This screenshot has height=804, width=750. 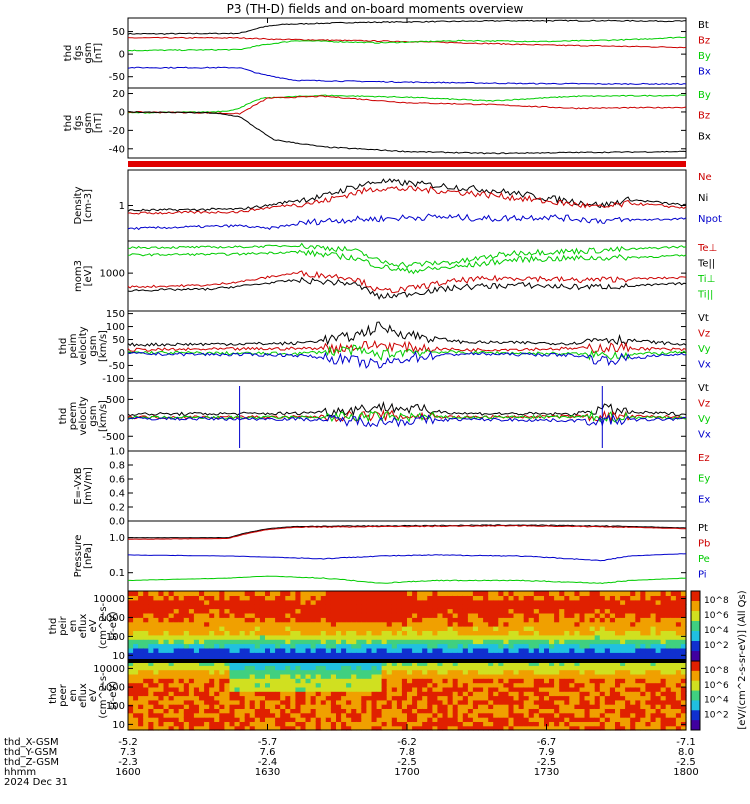 What do you see at coordinates (83, 415) in the screenshot?
I see `y-axis-label: velocity` at bounding box center [83, 415].